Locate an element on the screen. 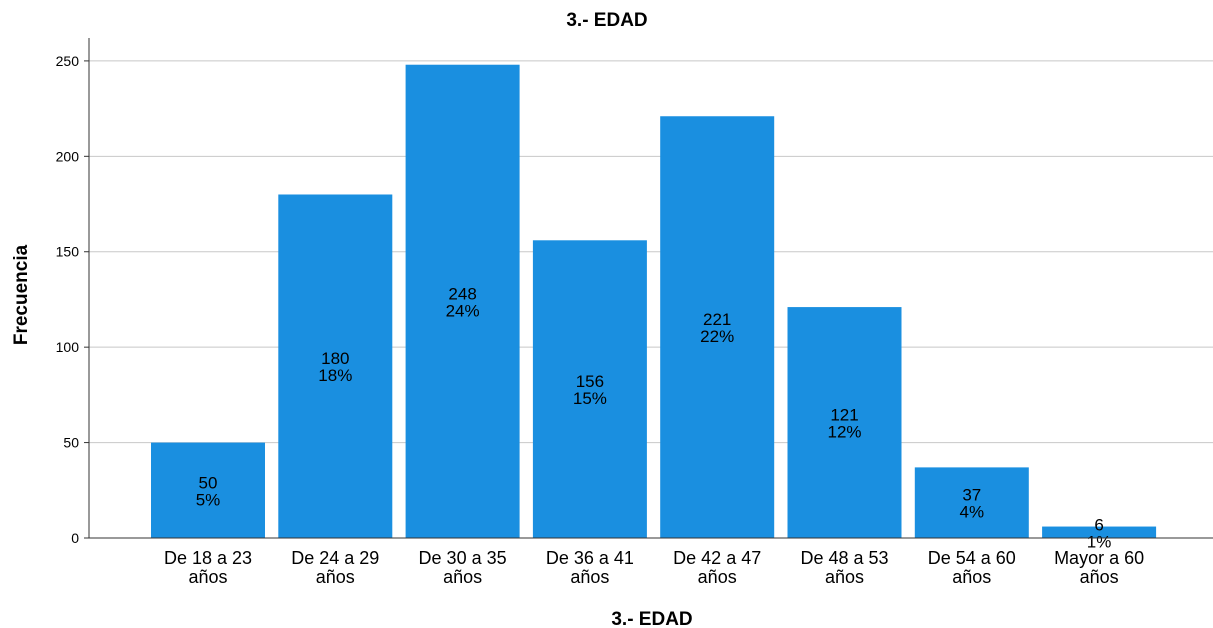 This screenshot has width=1213, height=628. x-tick-label-line: Mayor a 60 is located at coordinates (1099, 558).